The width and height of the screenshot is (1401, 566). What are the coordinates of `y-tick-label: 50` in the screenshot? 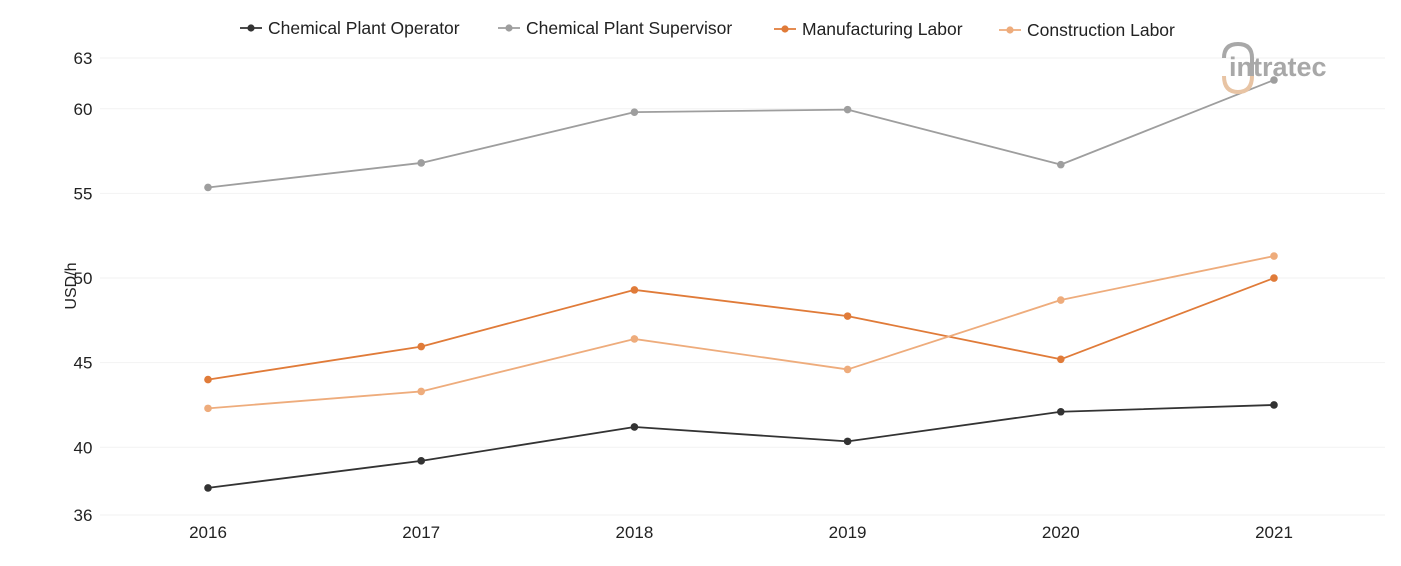 It's located at (83, 278).